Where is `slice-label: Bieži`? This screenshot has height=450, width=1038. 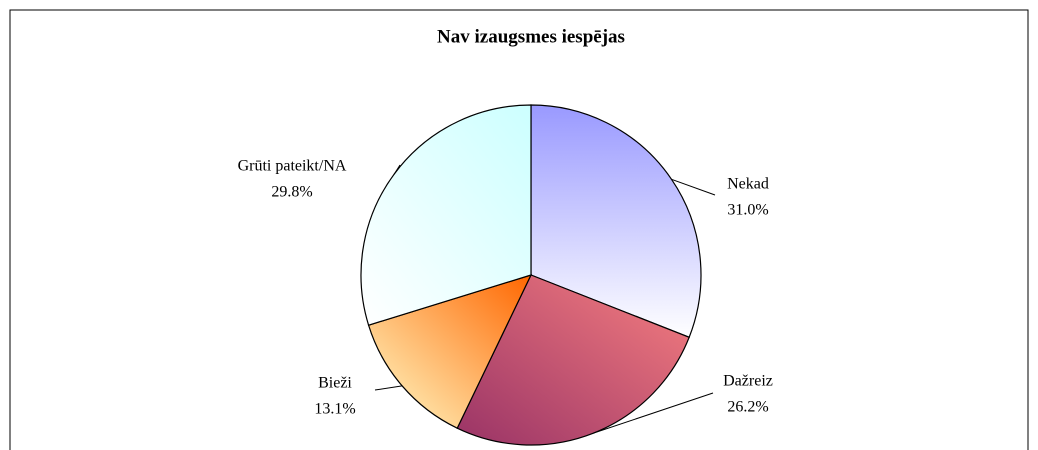
slice-label: Bieži is located at coordinates (335, 383).